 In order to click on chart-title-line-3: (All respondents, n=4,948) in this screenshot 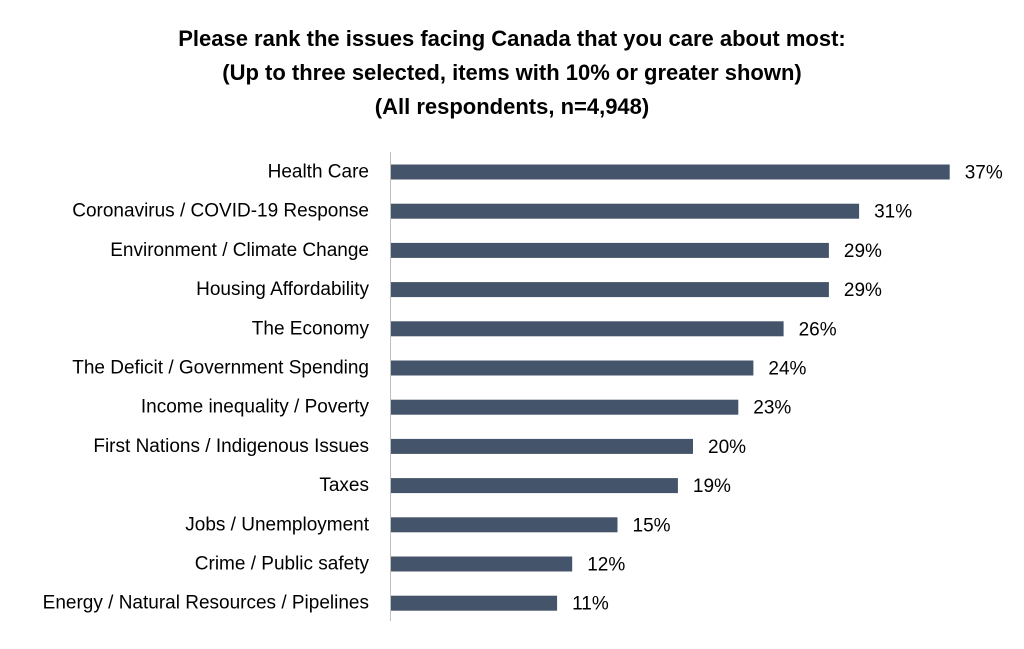, I will do `click(512, 106)`.